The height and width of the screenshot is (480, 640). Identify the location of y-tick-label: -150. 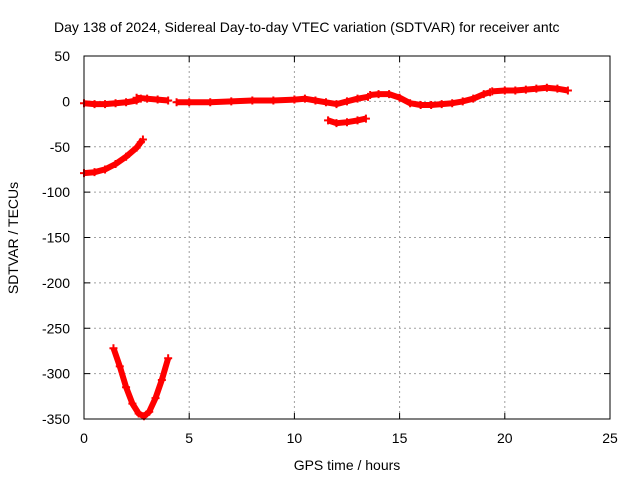
(56, 238).